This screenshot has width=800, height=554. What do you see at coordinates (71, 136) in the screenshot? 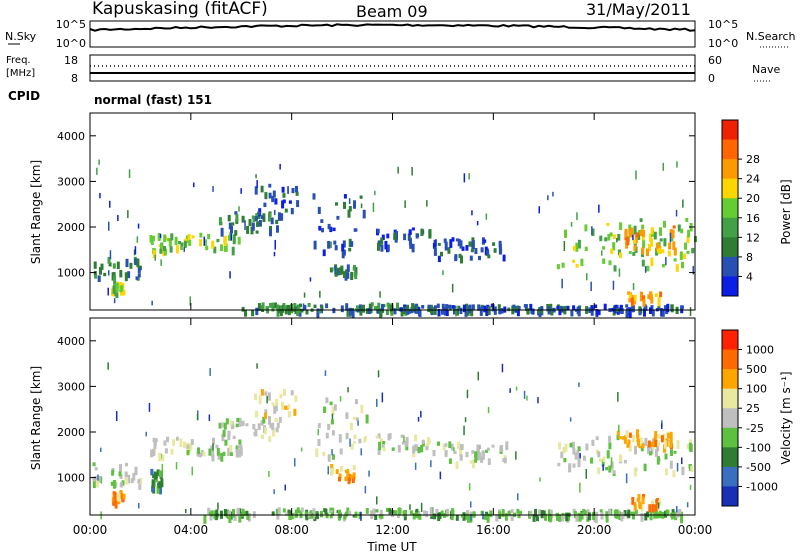
I see `y-tick-label: 4000` at bounding box center [71, 136].